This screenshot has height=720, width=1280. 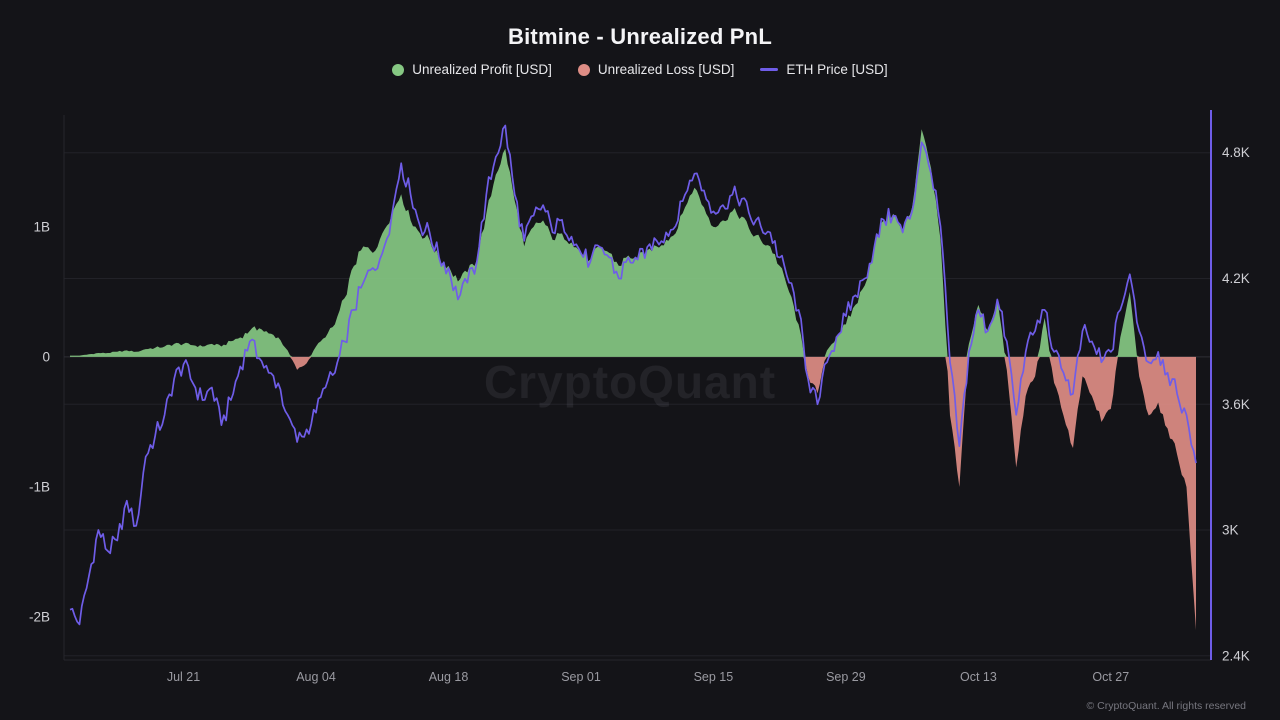 What do you see at coordinates (1236, 404) in the screenshot?
I see `right-axis-tick-label: 3.6K` at bounding box center [1236, 404].